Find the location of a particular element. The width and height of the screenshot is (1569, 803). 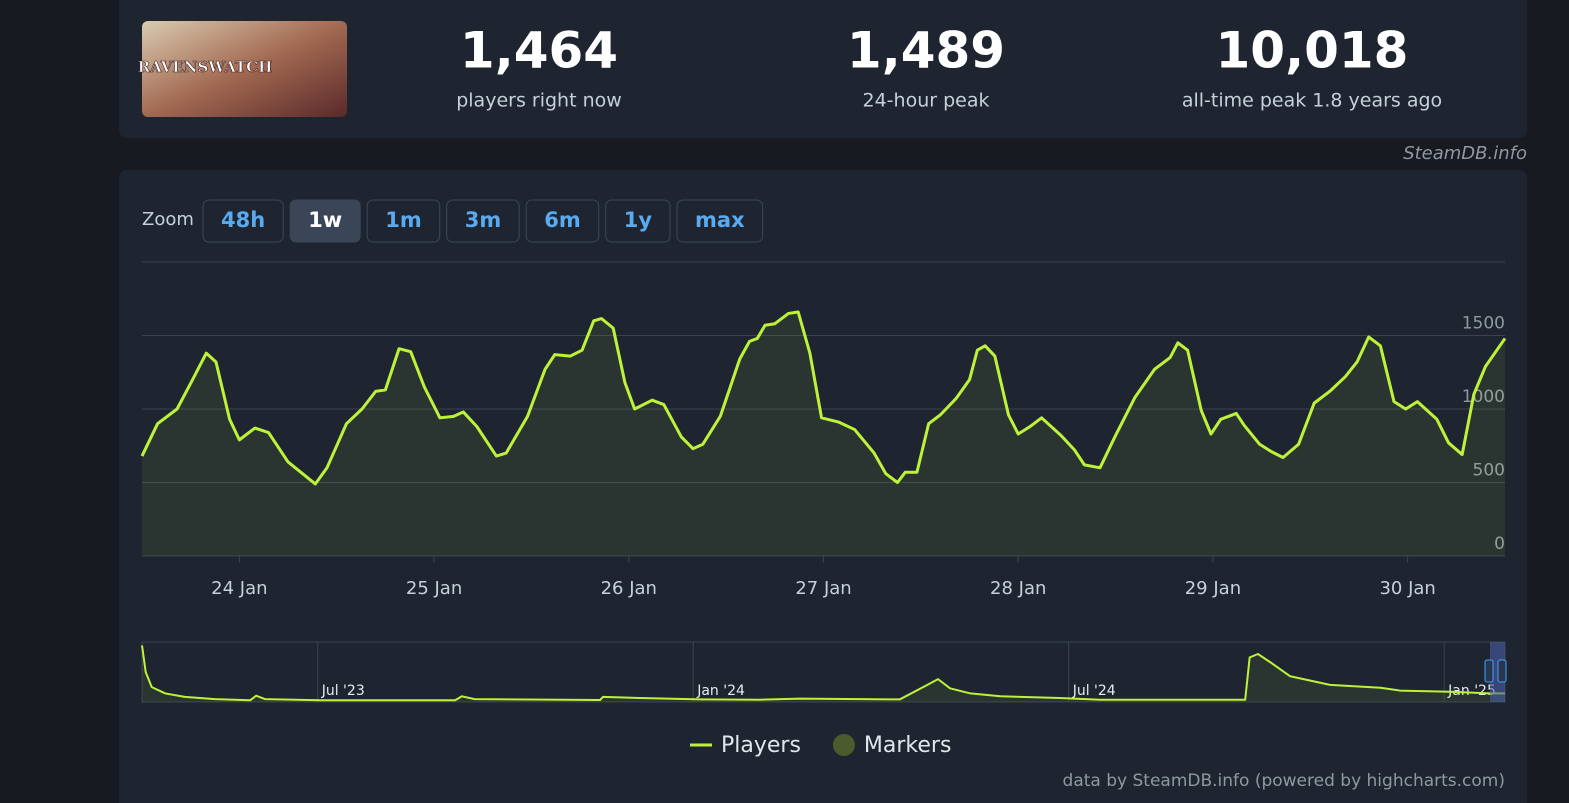

zoom-button-label: 48h is located at coordinates (243, 220).